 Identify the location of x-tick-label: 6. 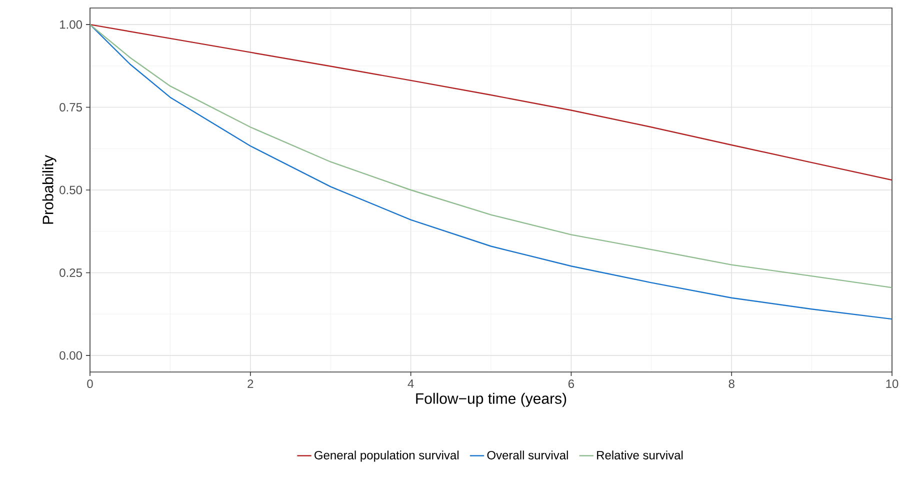
(571, 384).